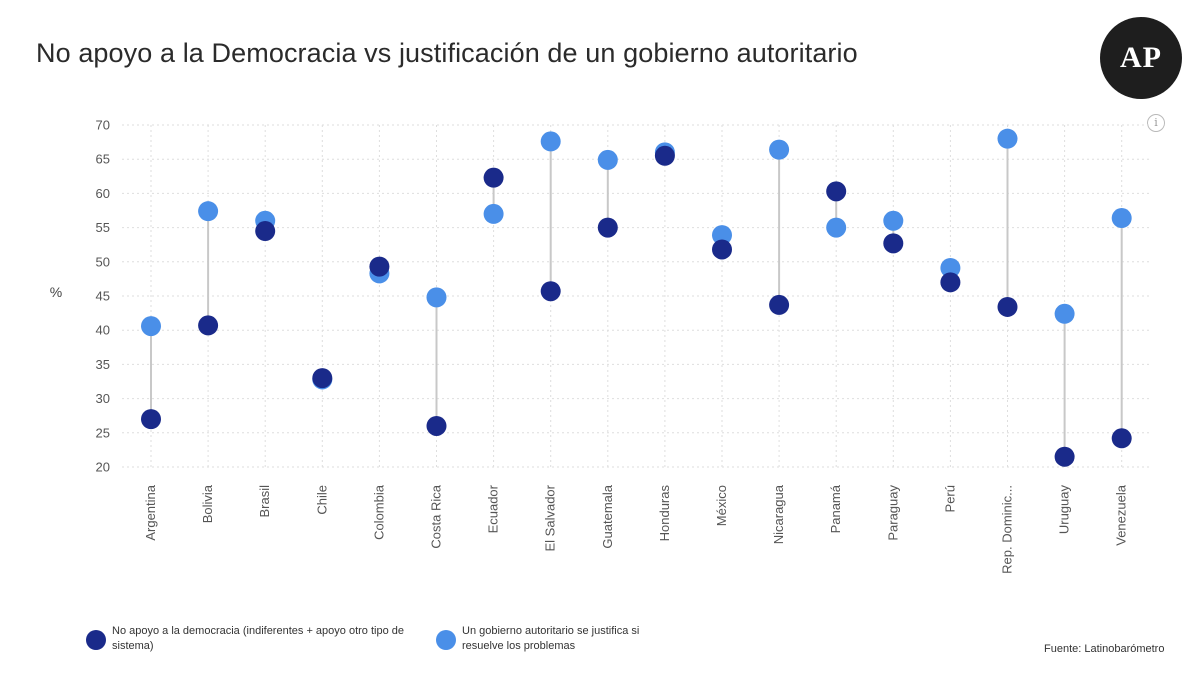 The image size is (1200, 676). Describe the element at coordinates (150, 512) in the screenshot. I see `x-tick-label: Argentina` at that location.